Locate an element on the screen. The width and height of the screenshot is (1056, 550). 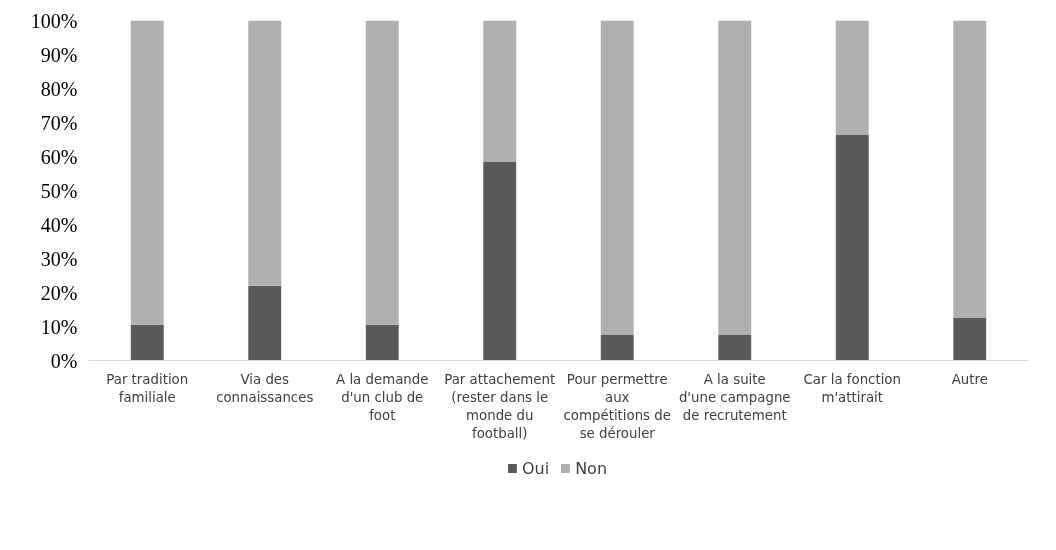
y-tick-label: 50% is located at coordinates (59, 190).